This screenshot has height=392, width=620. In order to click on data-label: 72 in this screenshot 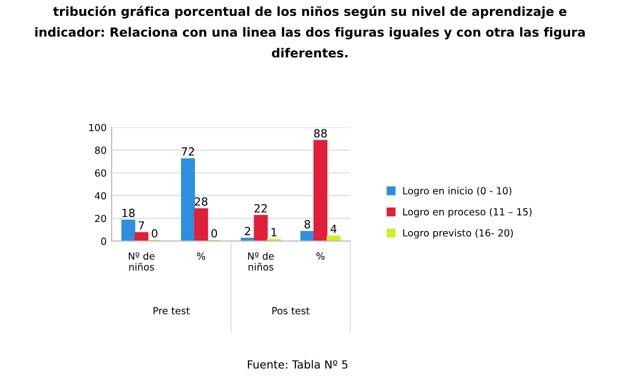, I will do `click(188, 151)`.